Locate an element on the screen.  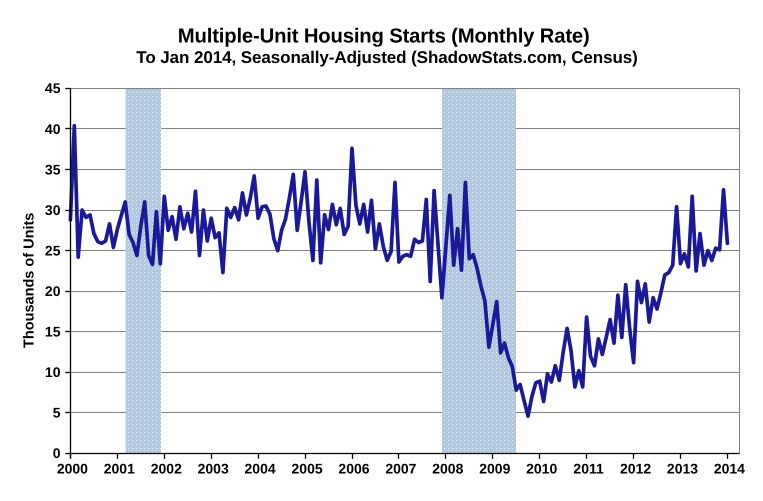
svg-text: 5 is located at coordinates (57, 413).